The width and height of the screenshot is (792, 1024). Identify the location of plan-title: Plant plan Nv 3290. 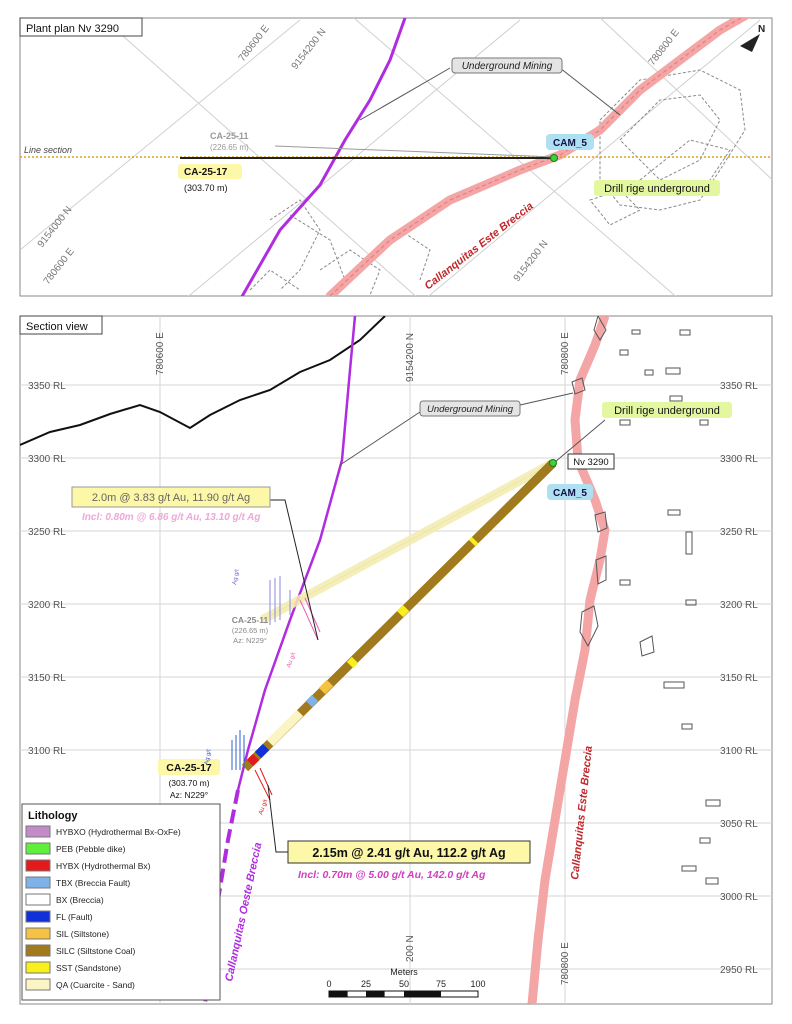
(72, 29).